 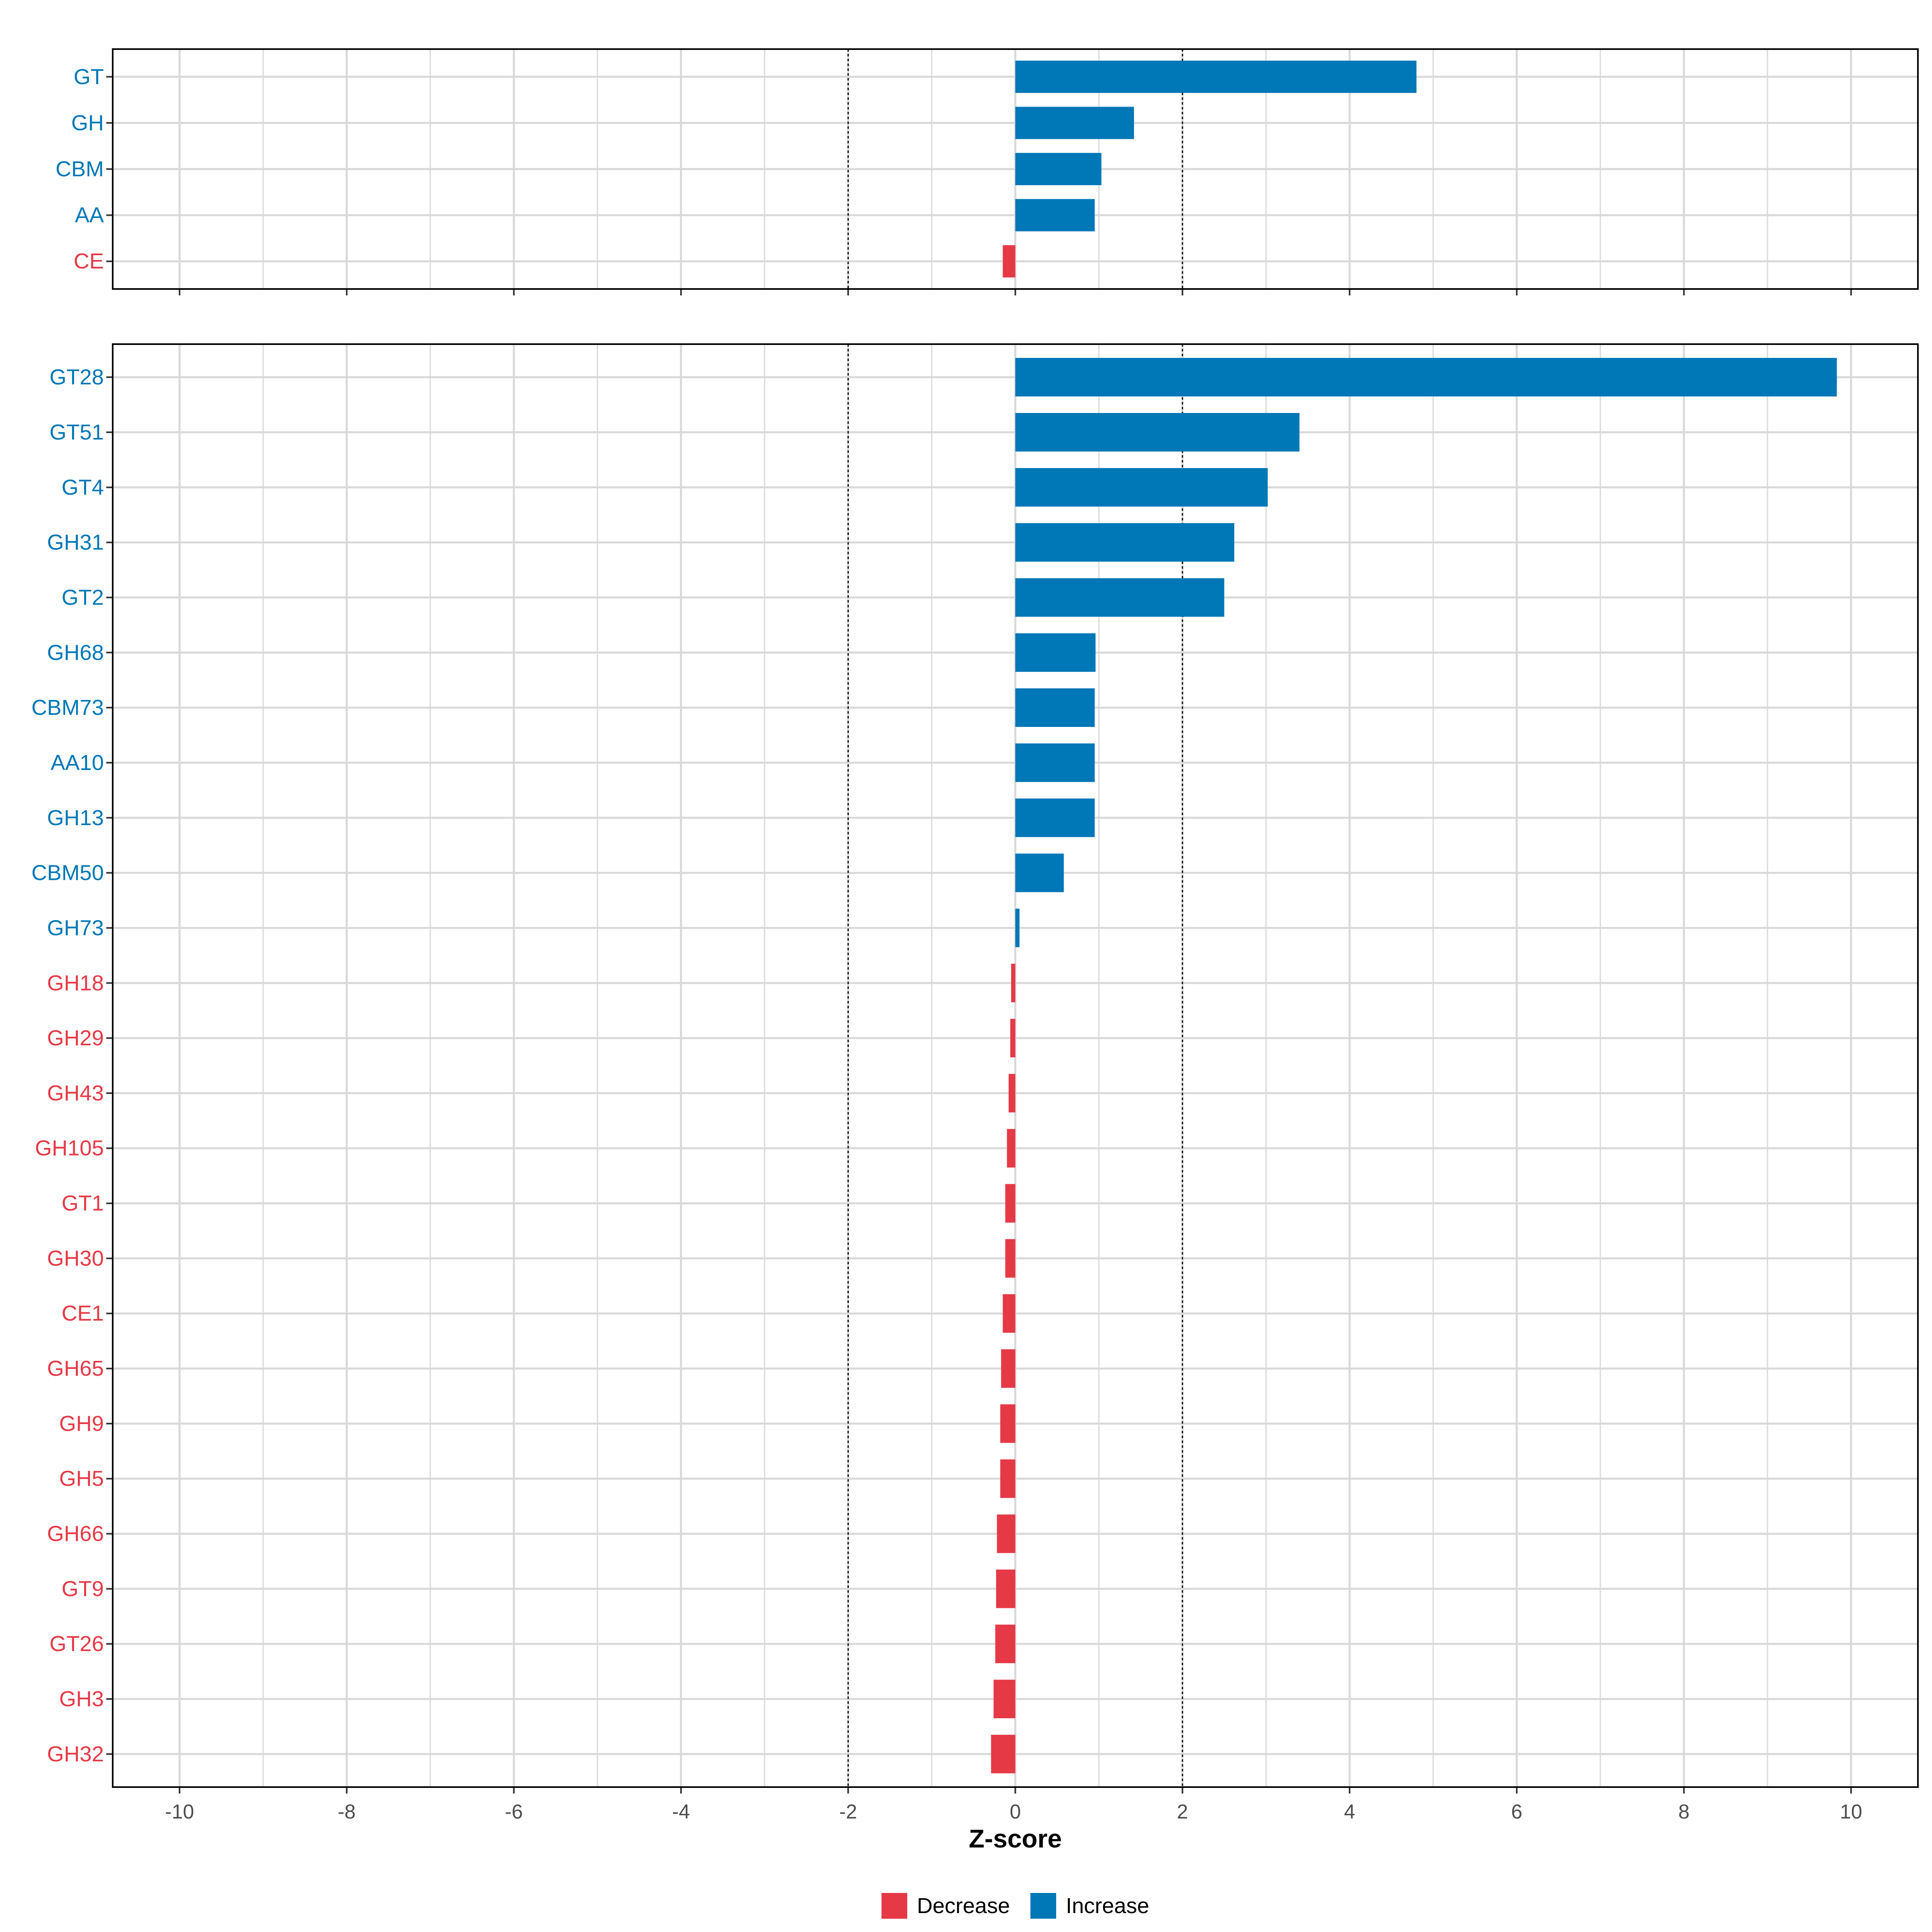 What do you see at coordinates (1055, 762) in the screenshot?
I see `bar-aa10` at bounding box center [1055, 762].